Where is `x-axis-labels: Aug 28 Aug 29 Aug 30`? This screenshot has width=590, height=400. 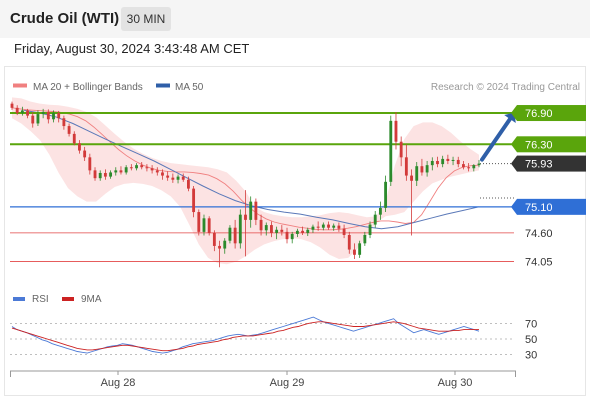
x-axis-labels: Aug 28 Aug 29 Aug 30 is located at coordinates (286, 380).